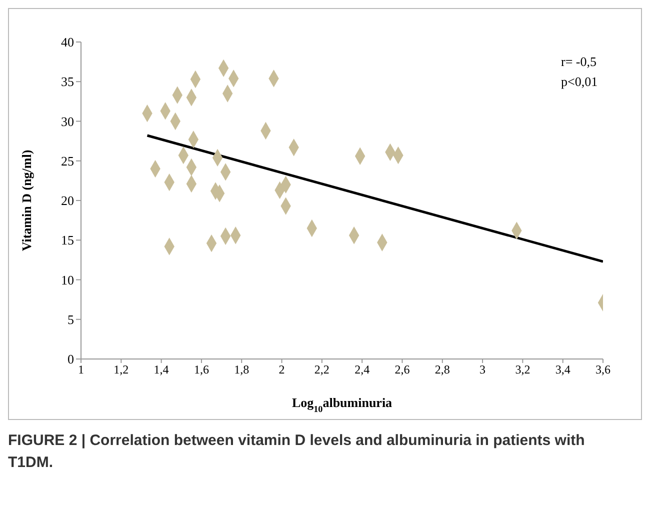  What do you see at coordinates (297, 452) in the screenshot?
I see `caption: FIGURE 2 | Correlation between vitamin D levels and albuminuria in patients with T1DM.` at bounding box center [297, 452].